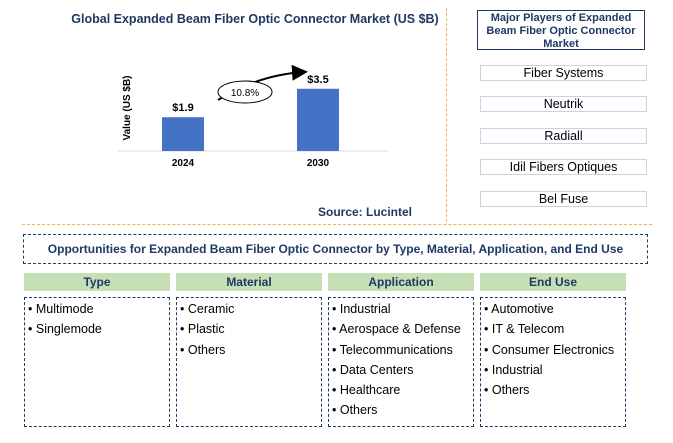 Image resolution: width=673 pixels, height=443 pixels. Describe the element at coordinates (249, 282) in the screenshot. I see `segment-header-material: Material` at that location.